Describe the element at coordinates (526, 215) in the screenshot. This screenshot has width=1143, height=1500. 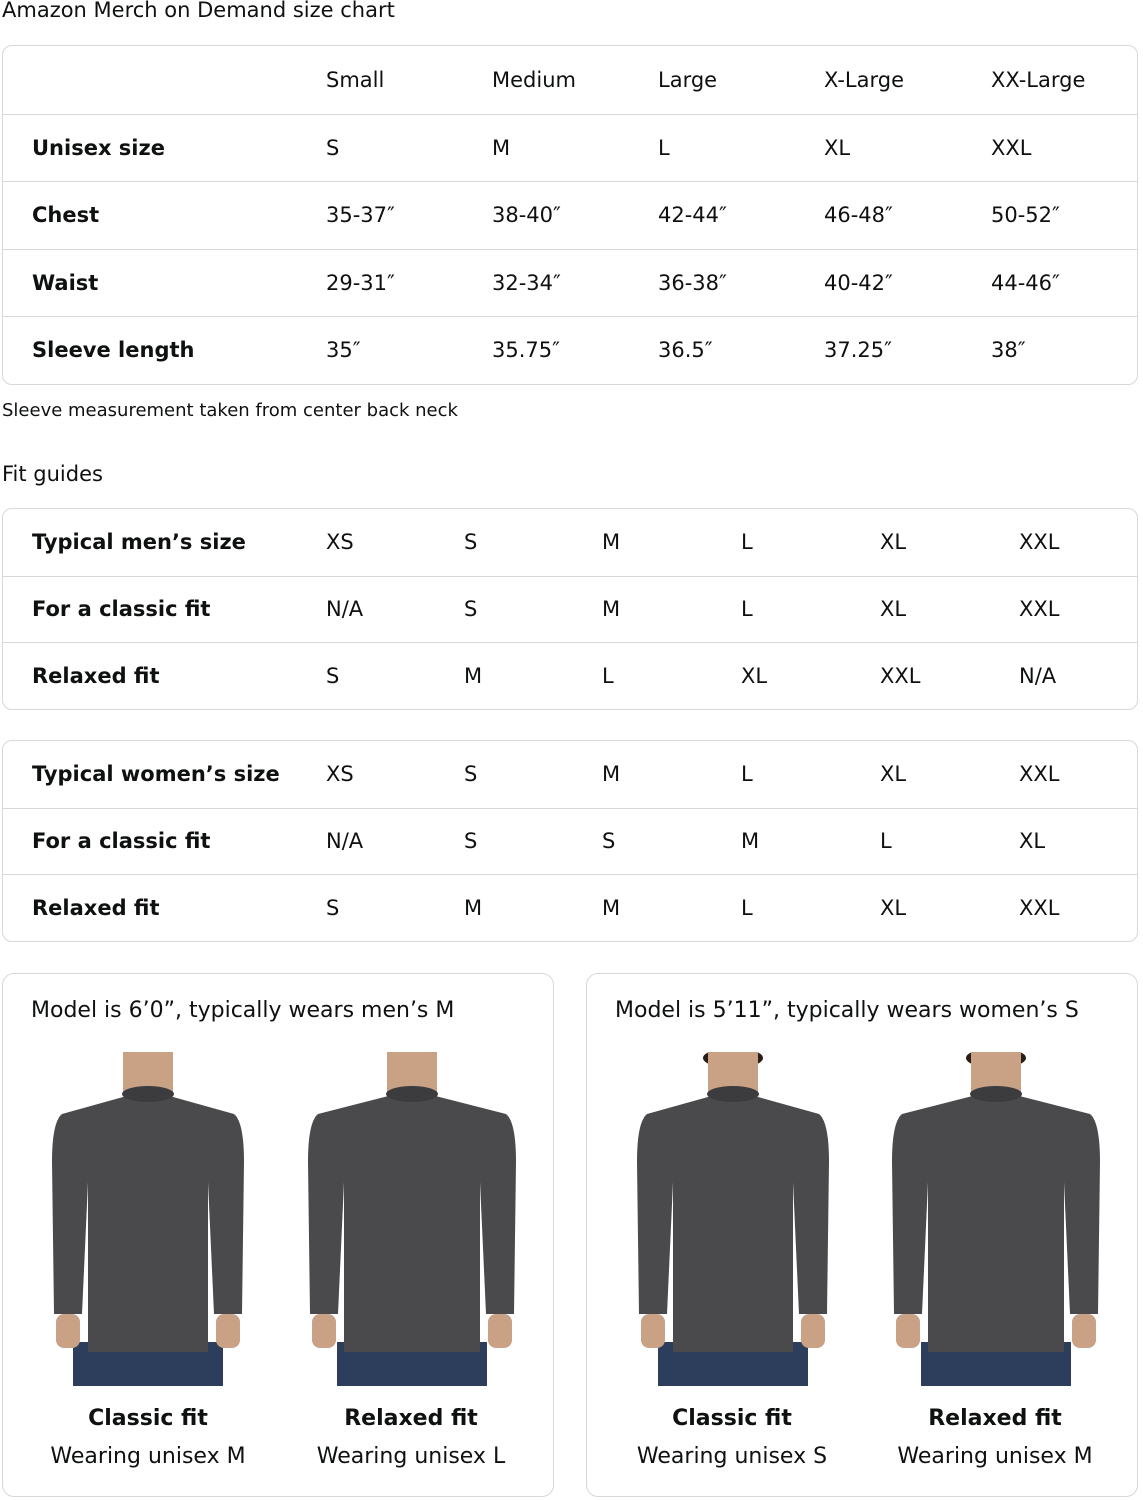
I see `table-cell: 38-40″` at that location.